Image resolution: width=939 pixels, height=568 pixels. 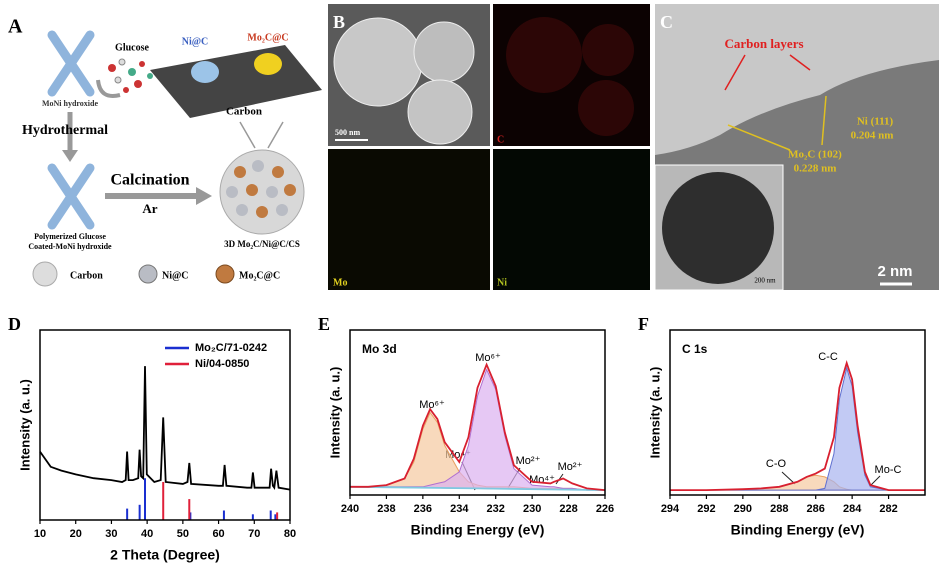 What do you see at coordinates (15, 27) in the screenshot?
I see `panel-label: A` at bounding box center [15, 27].